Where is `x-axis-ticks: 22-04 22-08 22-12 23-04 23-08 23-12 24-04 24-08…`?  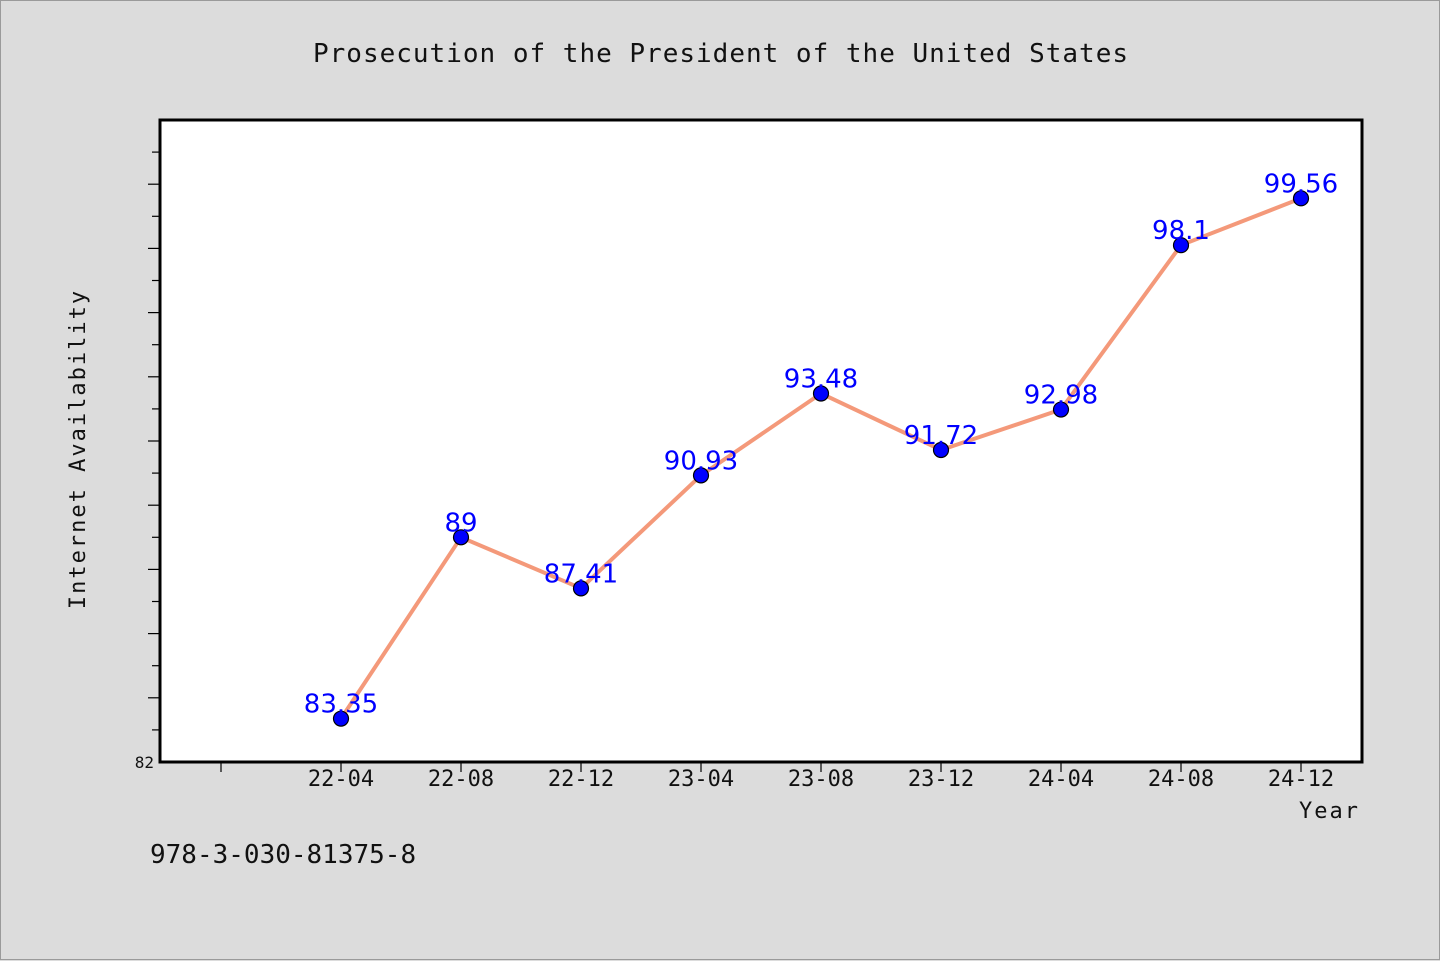
x-axis-ticks: 22-04 22-08 22-12 23-04 23-08 23-12 24-04 24-08… is located at coordinates (777, 777).